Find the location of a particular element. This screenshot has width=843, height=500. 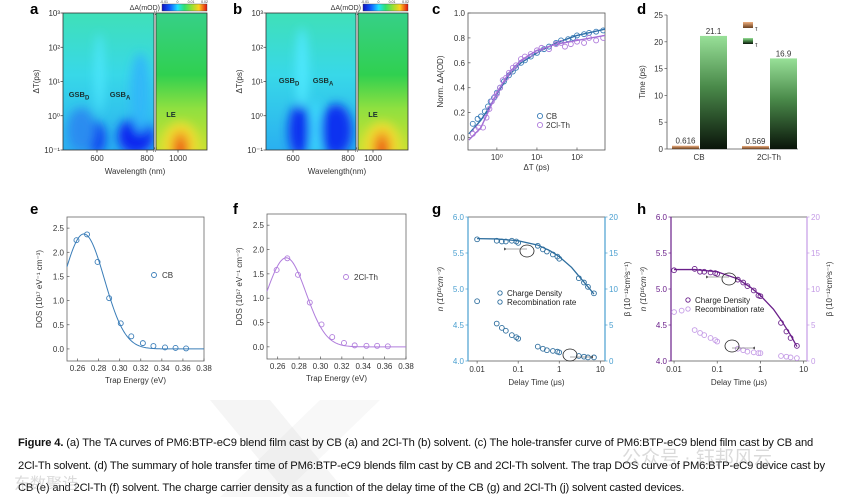

x-tick-label: 0.30 is located at coordinates (321, 366).